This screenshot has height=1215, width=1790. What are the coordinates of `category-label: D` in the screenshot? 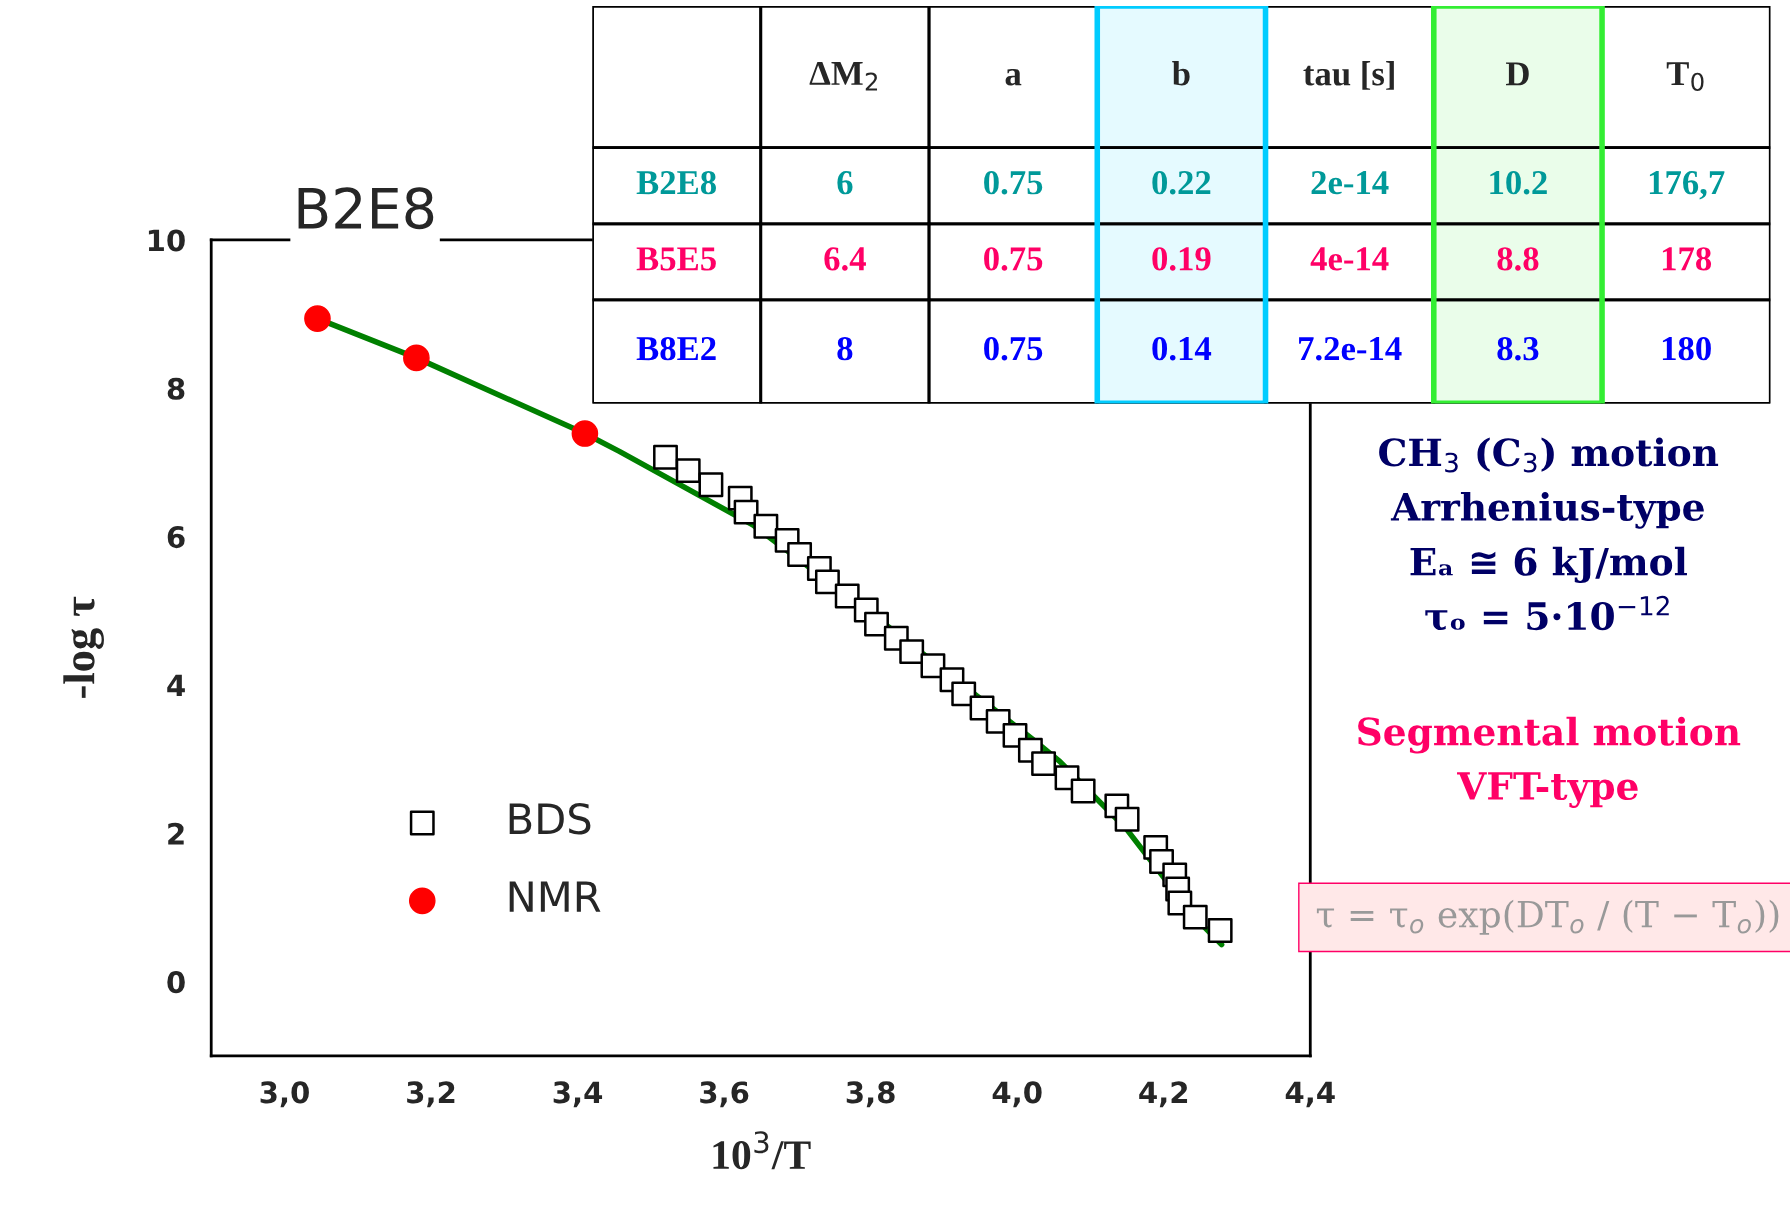 It's located at (1517, 74).